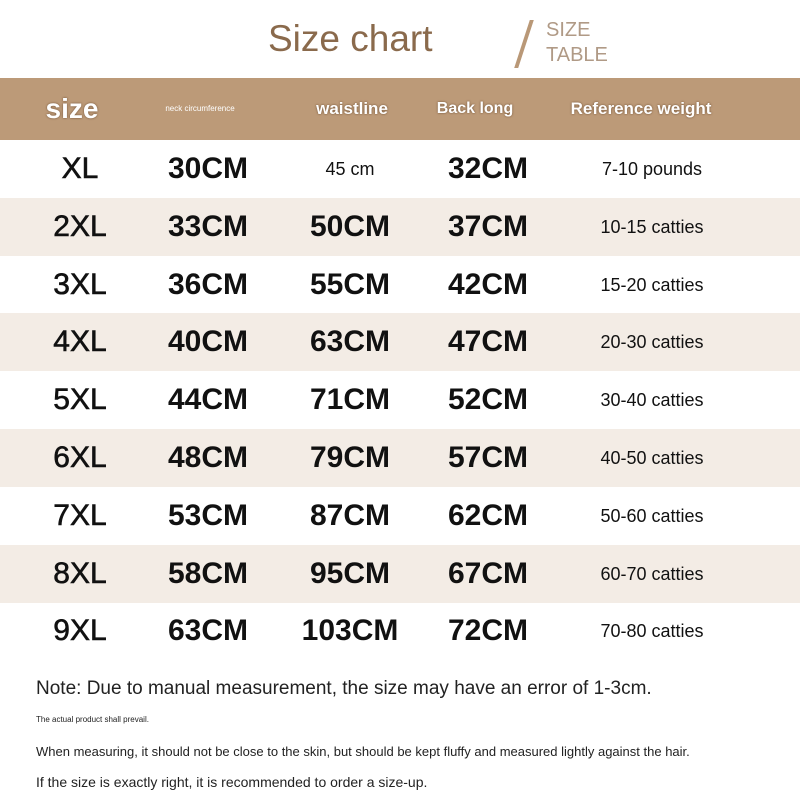  What do you see at coordinates (488, 168) in the screenshot?
I see `cell-back-long: 32CM` at bounding box center [488, 168].